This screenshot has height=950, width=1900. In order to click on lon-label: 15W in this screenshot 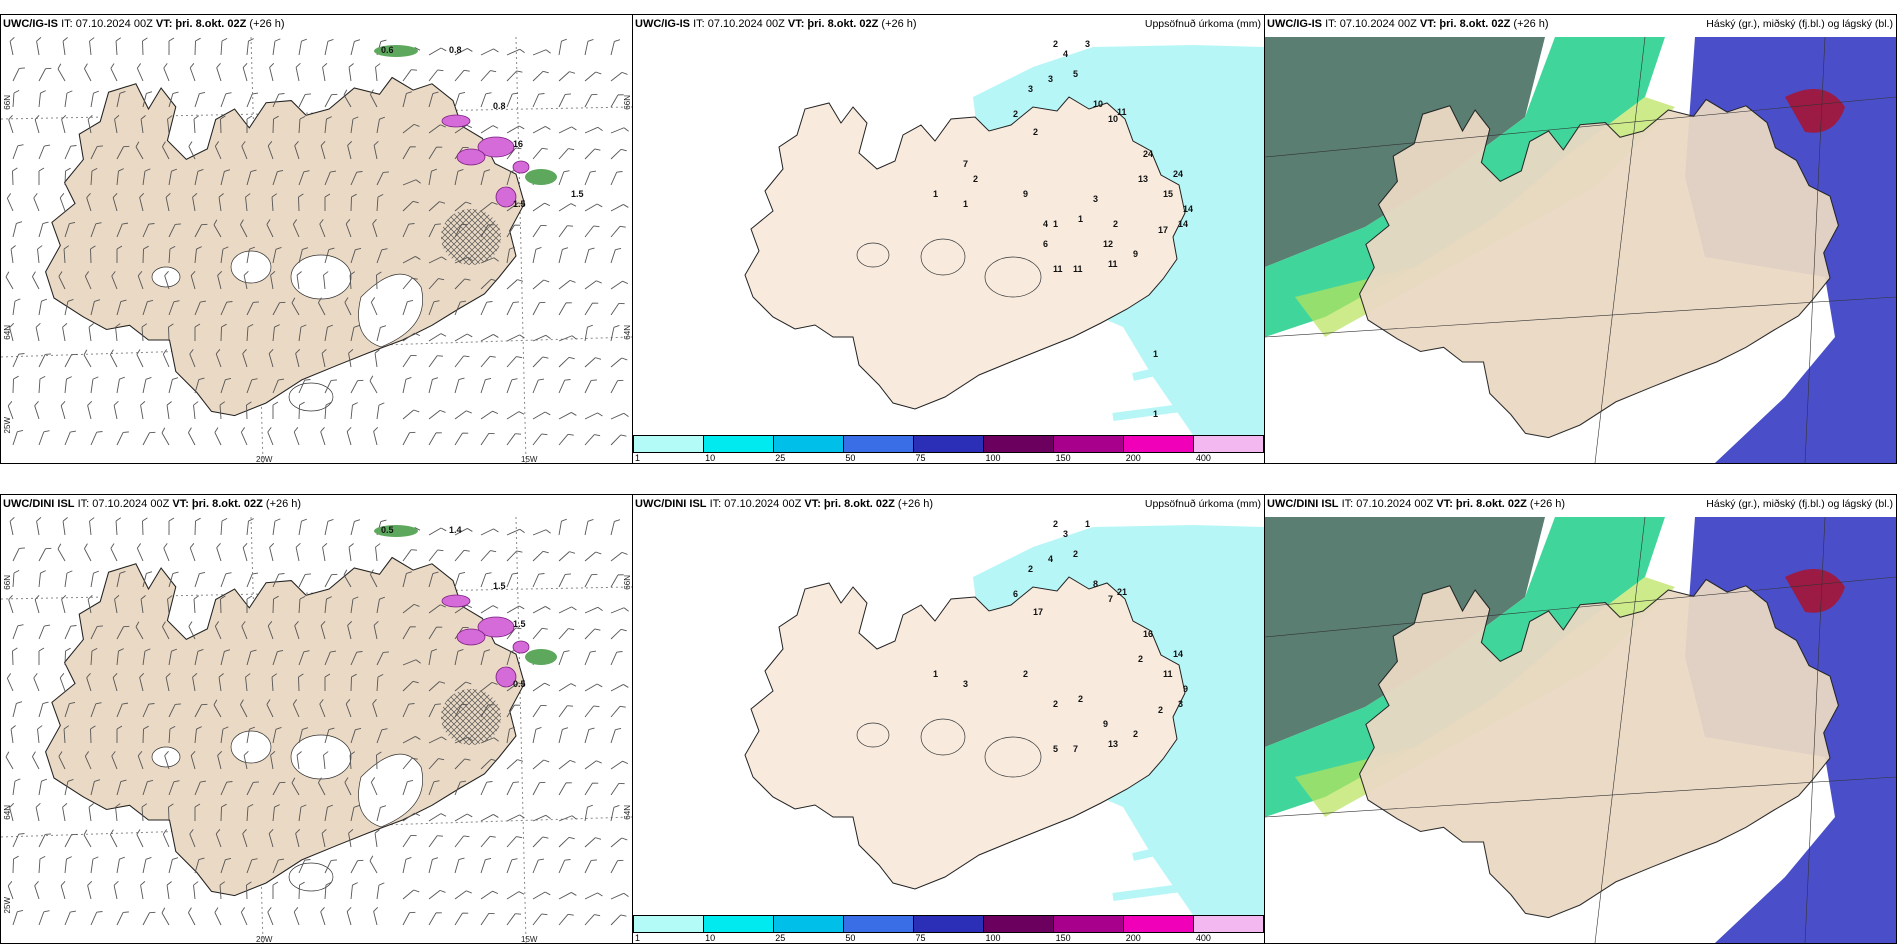, I will do `click(529, 939)`.